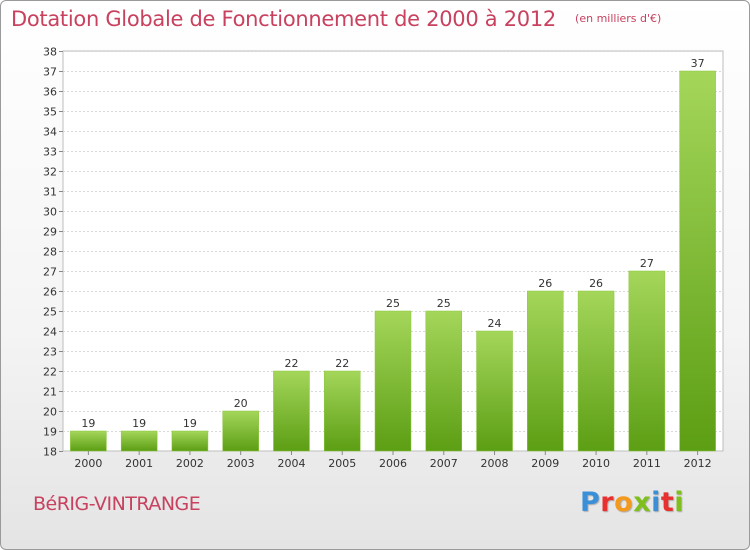 This screenshot has height=550, width=750. Describe the element at coordinates (50, 212) in the screenshot. I see `y-tick-label: 30` at that location.